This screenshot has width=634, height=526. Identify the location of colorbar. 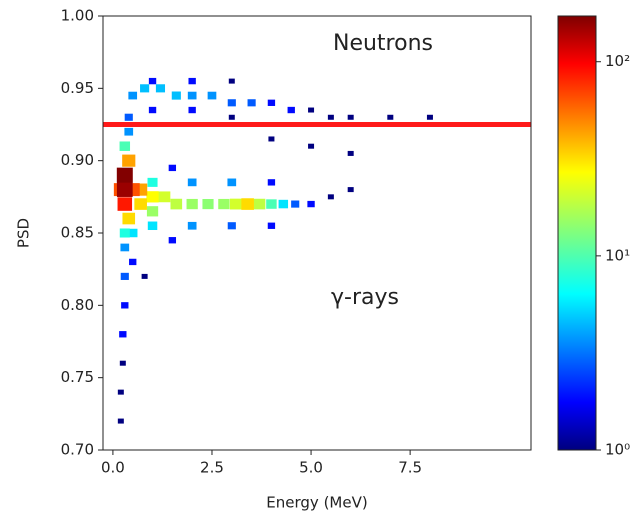
(577, 233).